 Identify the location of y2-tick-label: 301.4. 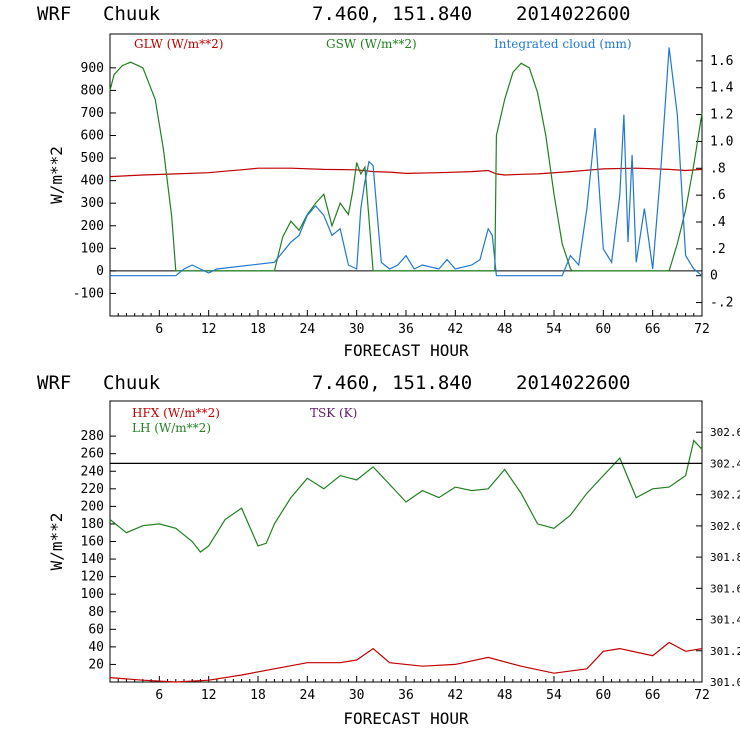
(725, 620).